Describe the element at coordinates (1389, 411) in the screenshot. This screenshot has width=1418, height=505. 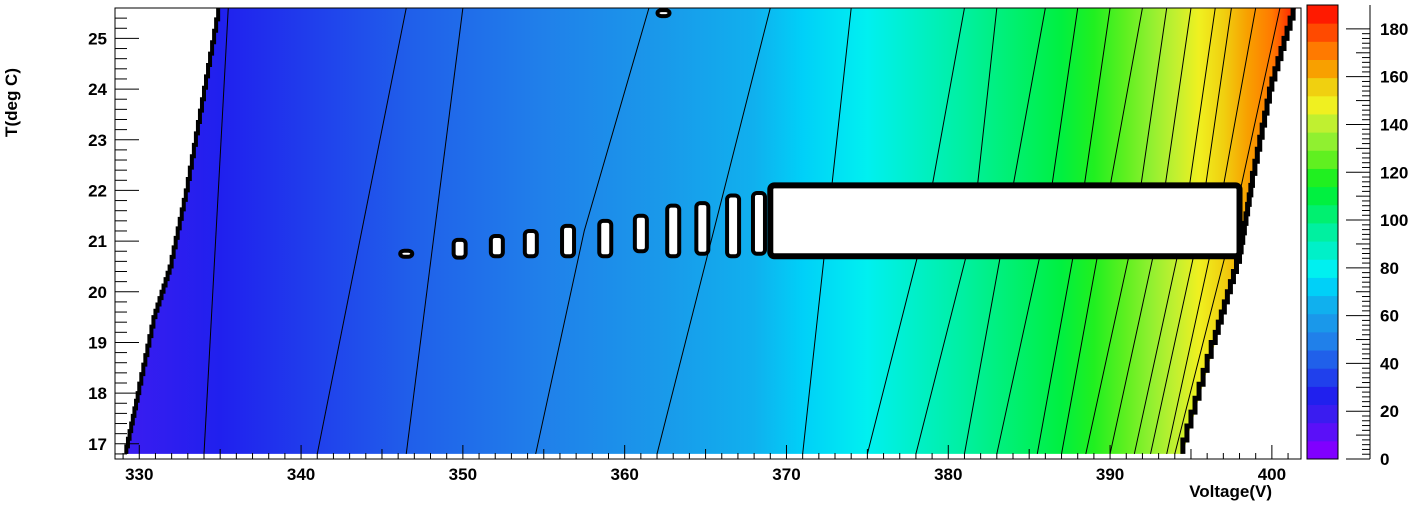
I see `palette-tick-label: 20` at that location.